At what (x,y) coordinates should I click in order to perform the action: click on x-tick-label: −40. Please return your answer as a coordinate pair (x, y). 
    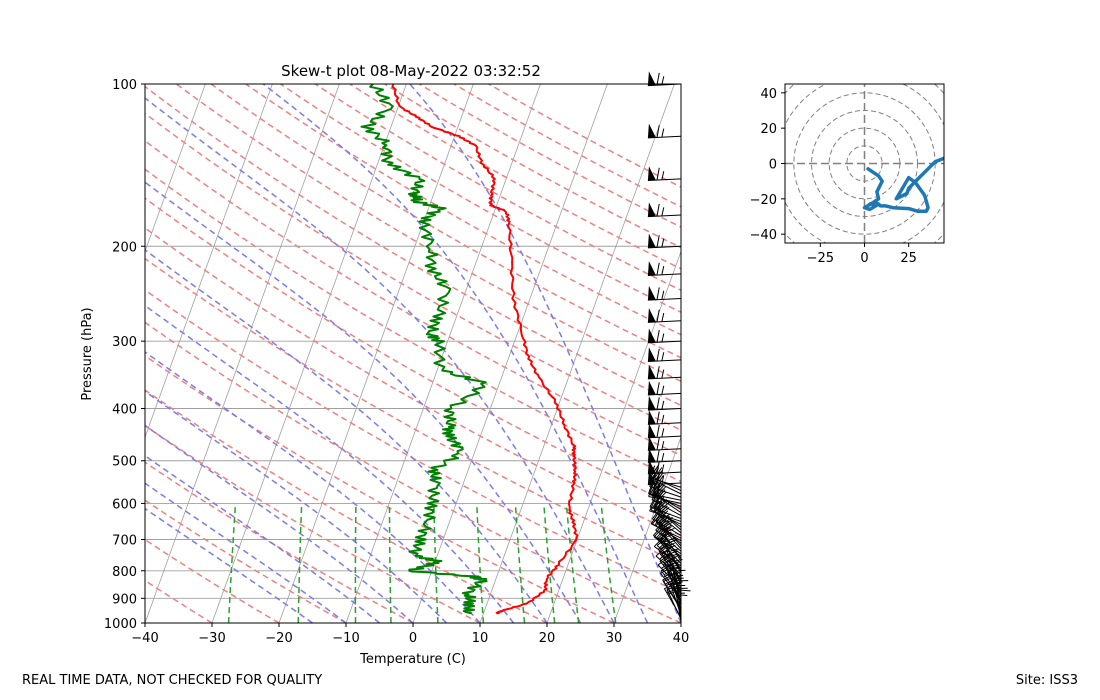
    Looking at the image, I should click on (144, 638).